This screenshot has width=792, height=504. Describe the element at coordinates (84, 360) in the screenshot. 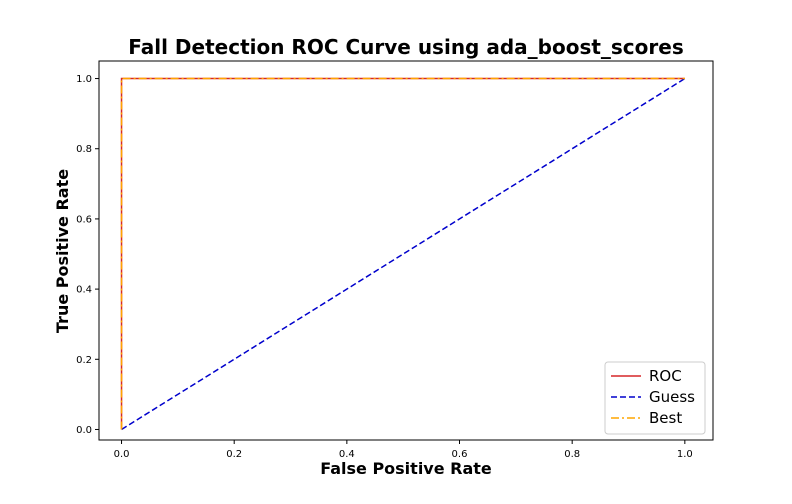

I see `y-tick-label: 0.2` at that location.